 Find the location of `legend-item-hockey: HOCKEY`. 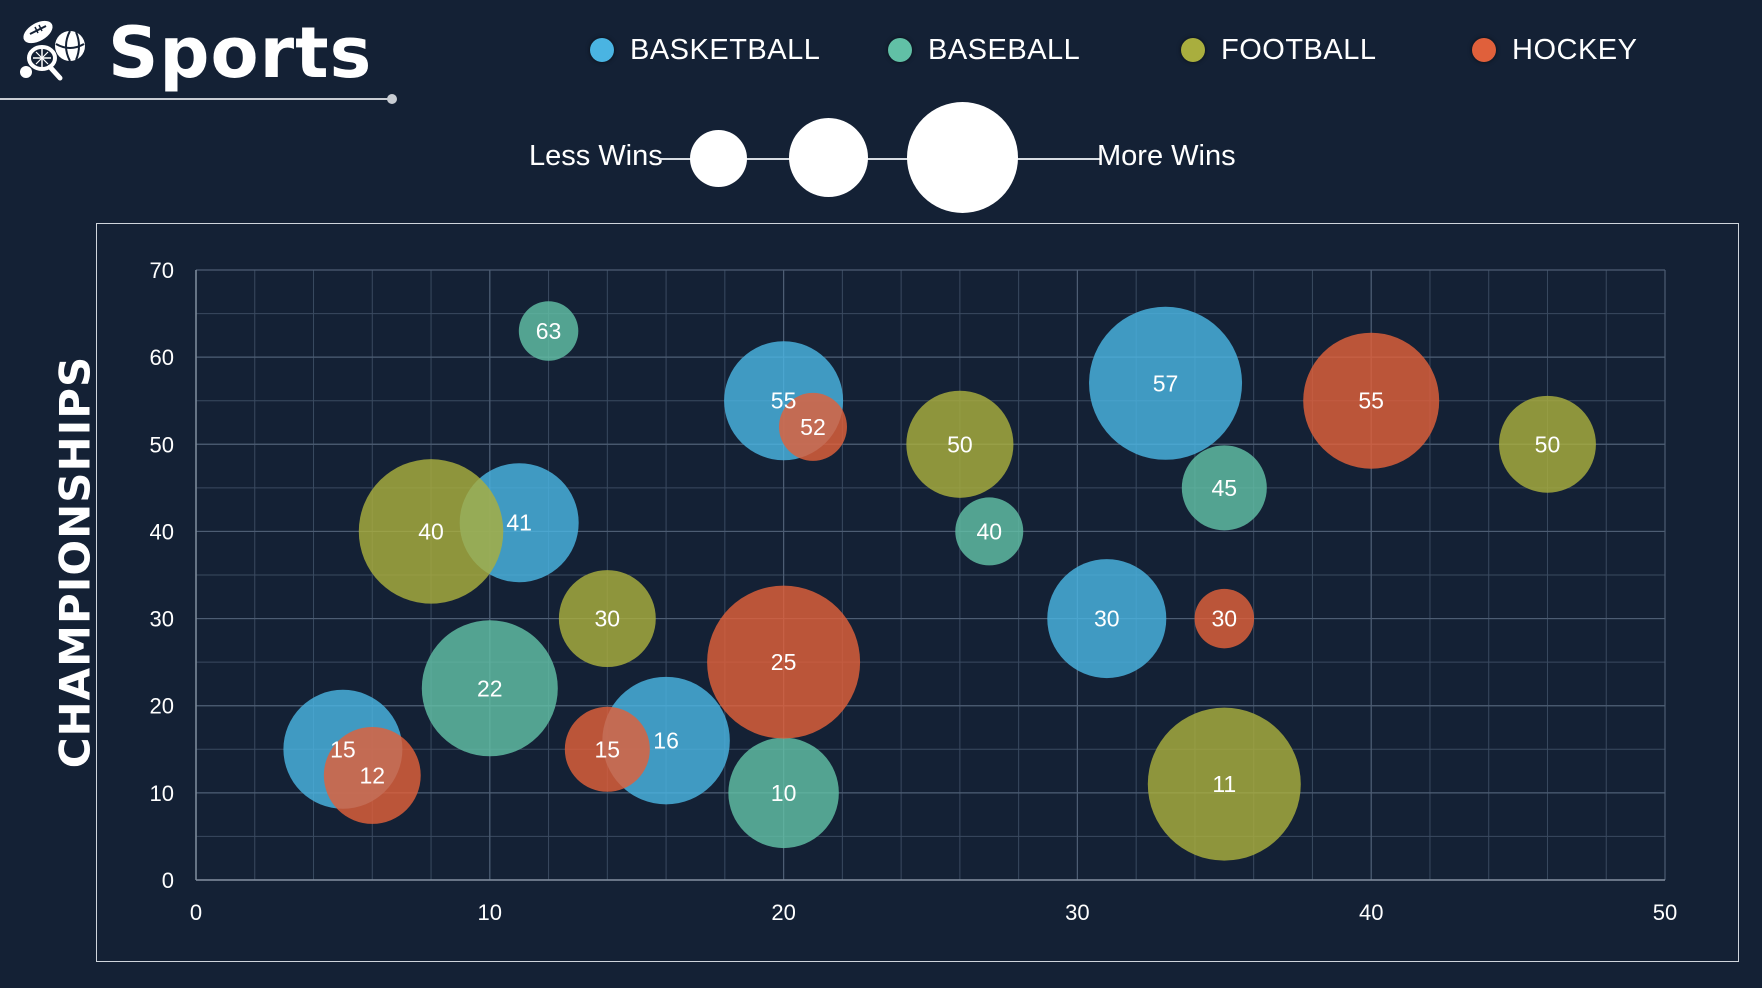

legend-item-hockey: HOCKEY is located at coordinates (1554, 50).